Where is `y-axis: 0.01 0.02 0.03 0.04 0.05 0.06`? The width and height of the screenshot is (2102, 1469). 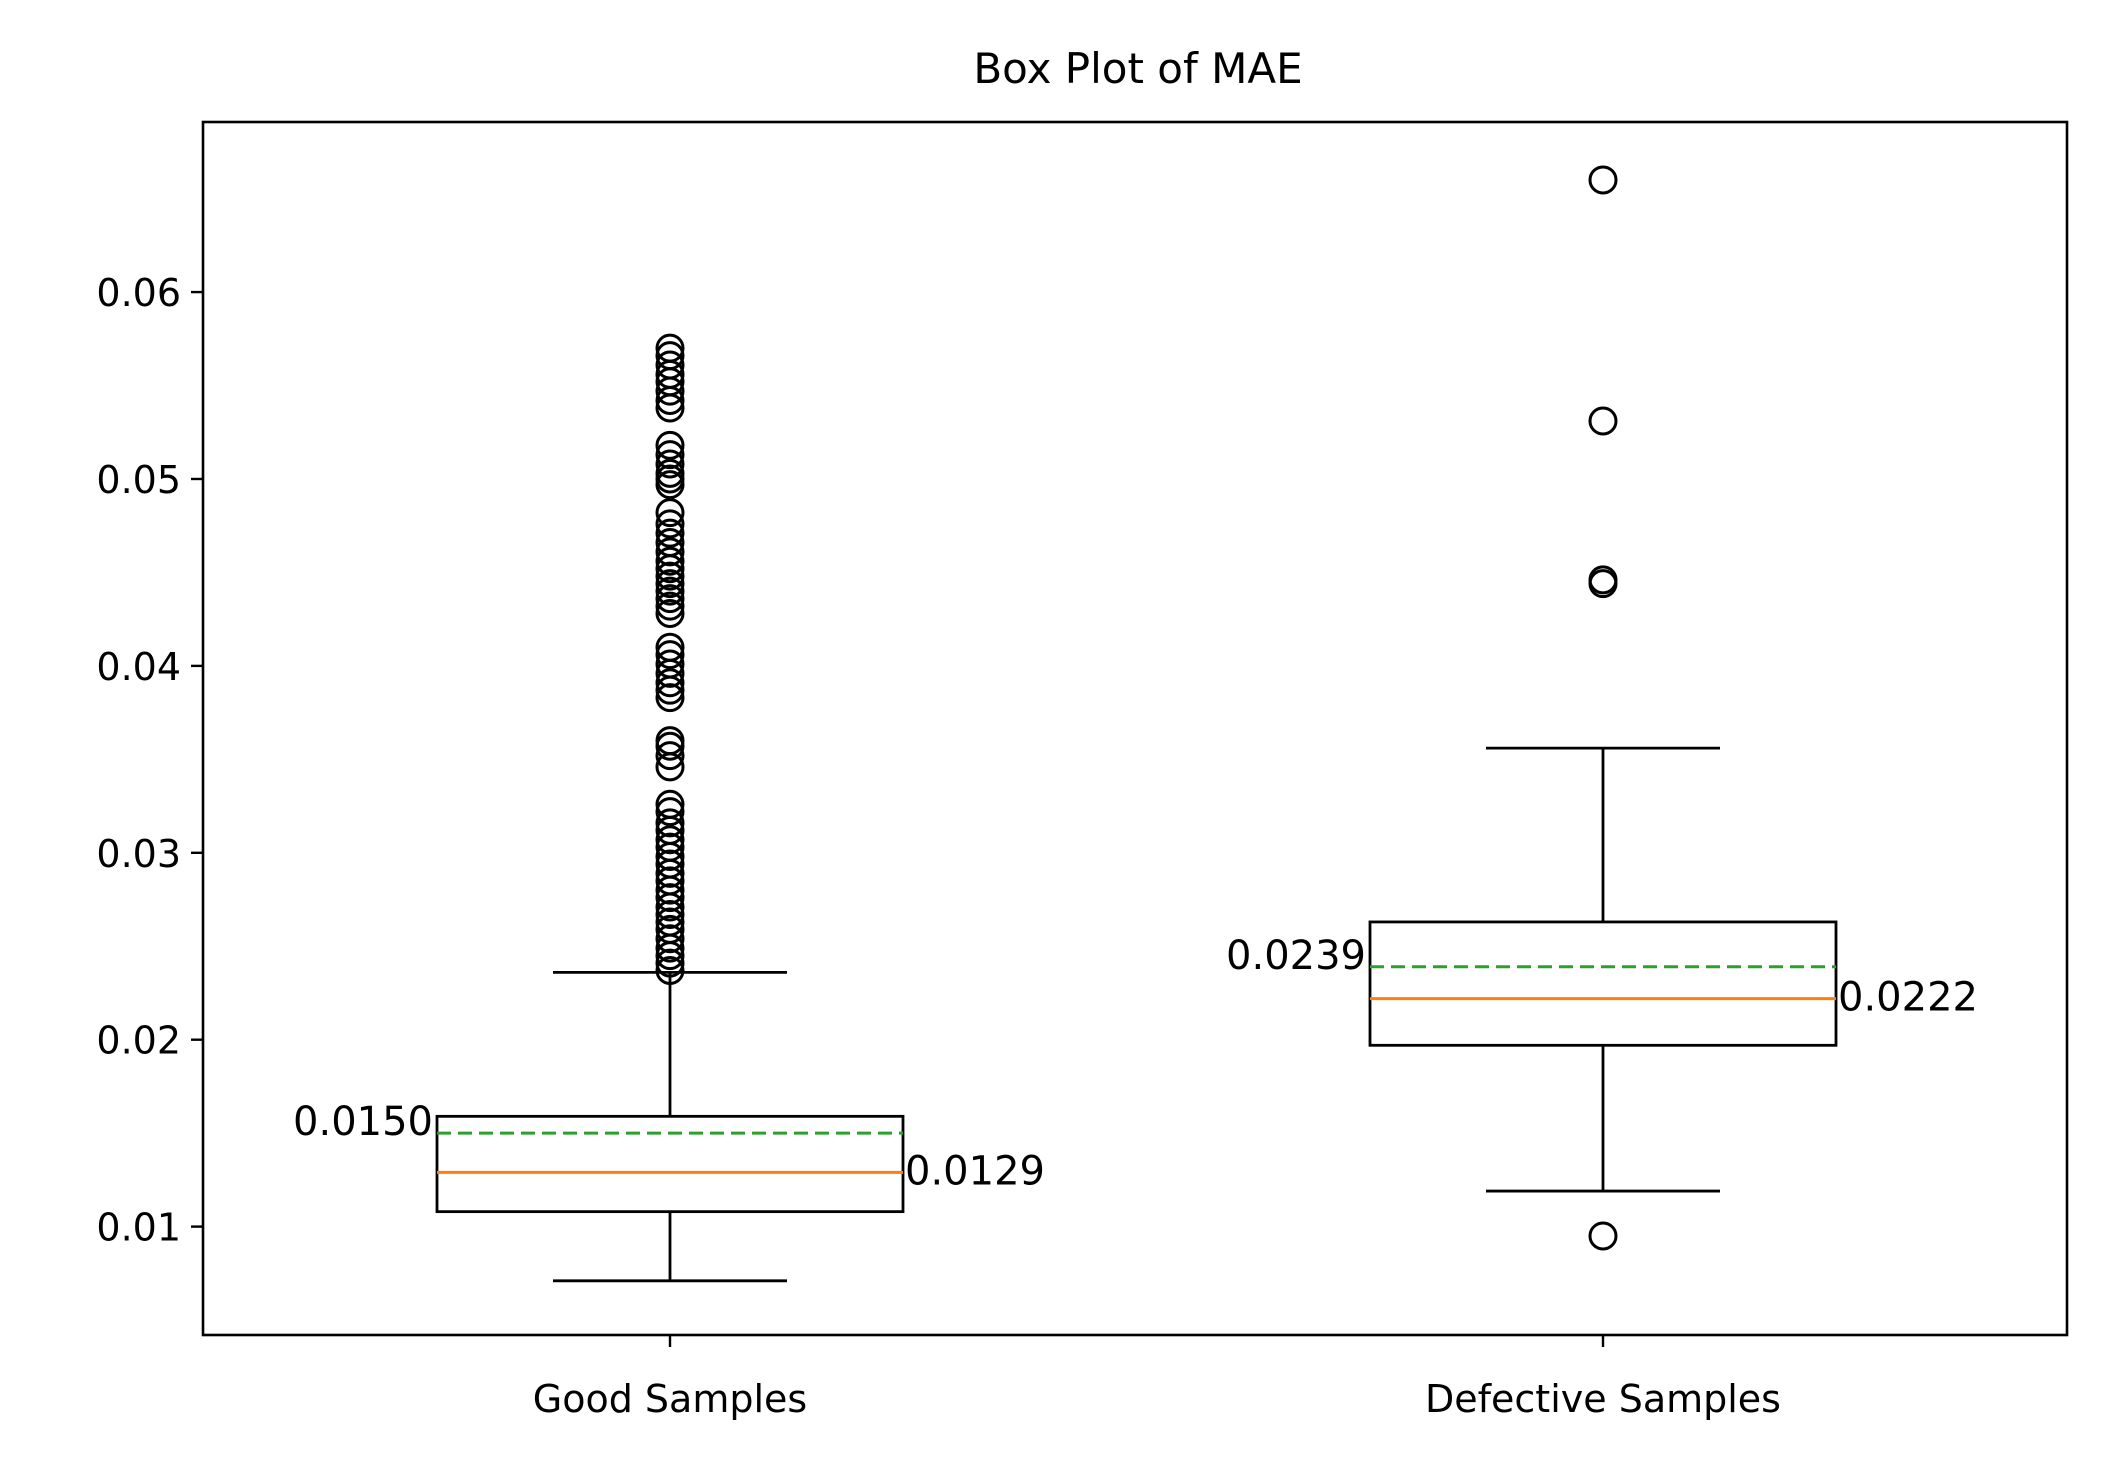 y-axis: 0.01 0.02 0.03 0.04 0.05 0.06 is located at coordinates (149, 760).